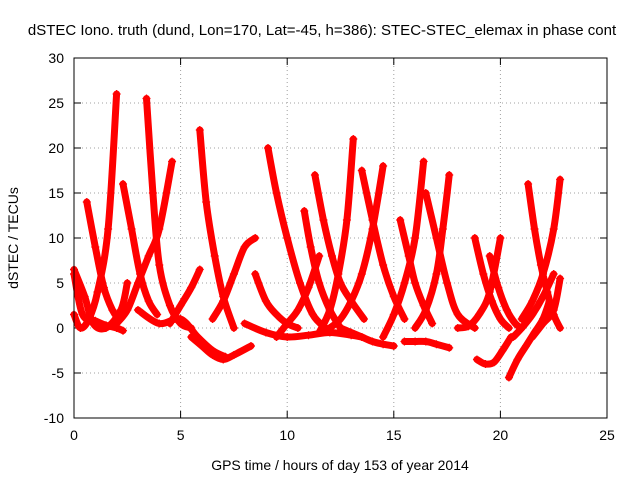 The image size is (640, 480). I want to click on y-tick-label: -10, so click(54, 418).